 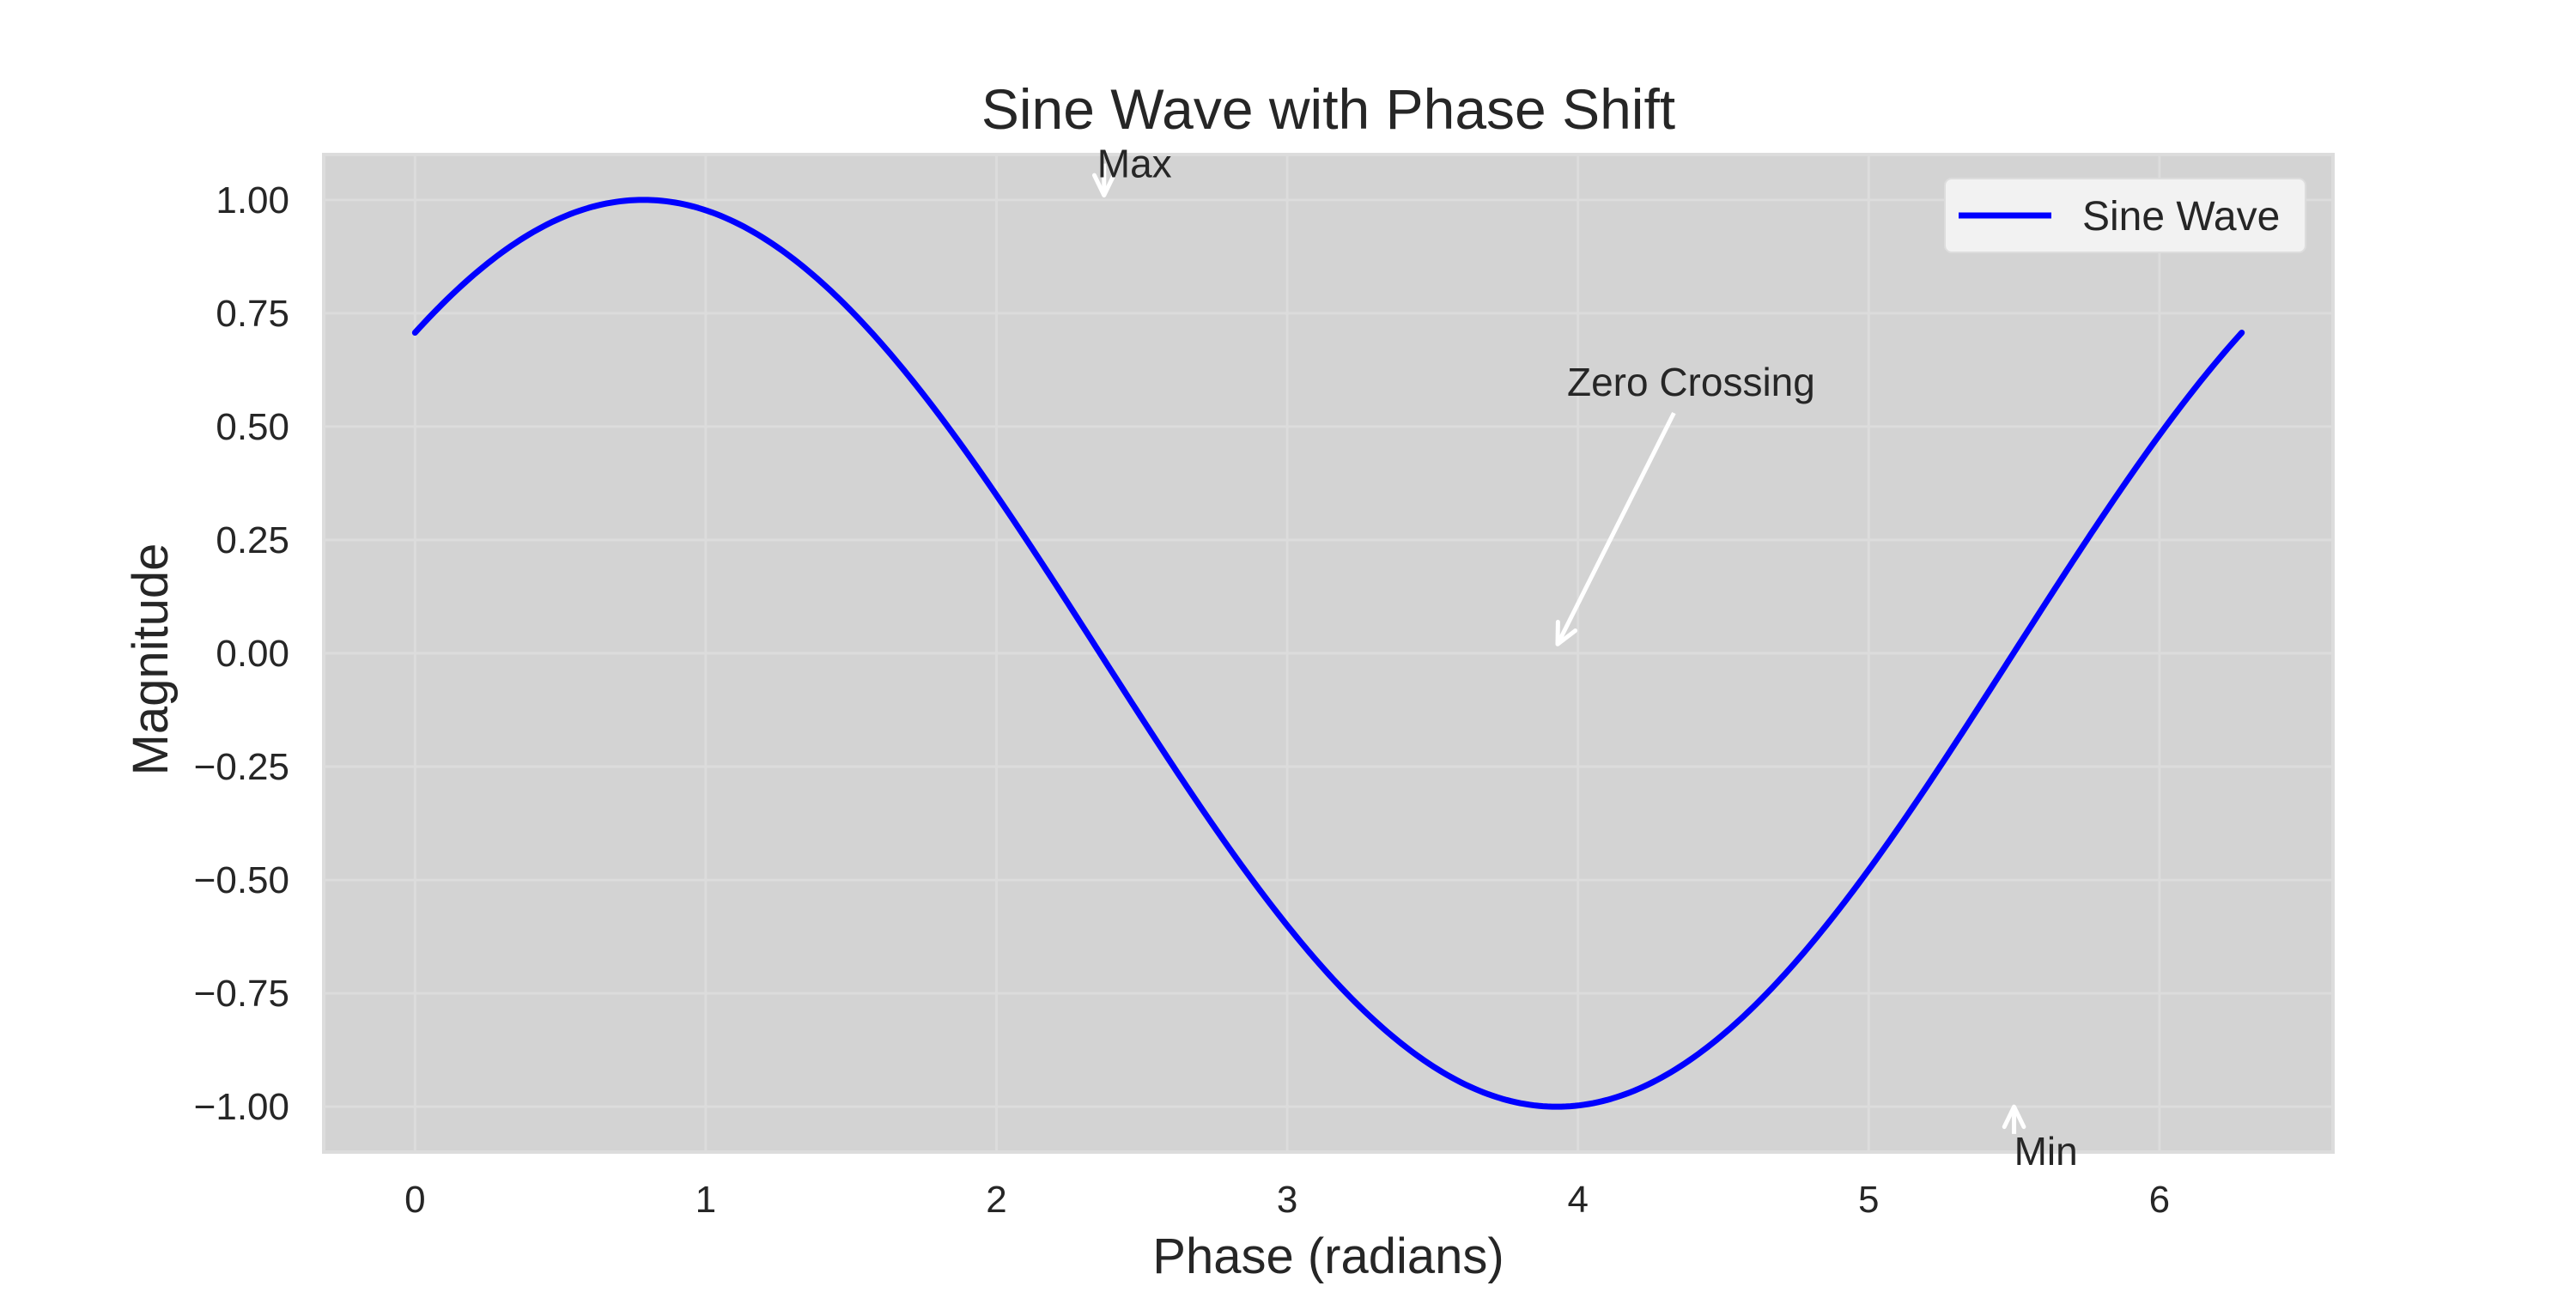 What do you see at coordinates (252, 314) in the screenshot?
I see `y-tick-label: 0.75` at bounding box center [252, 314].